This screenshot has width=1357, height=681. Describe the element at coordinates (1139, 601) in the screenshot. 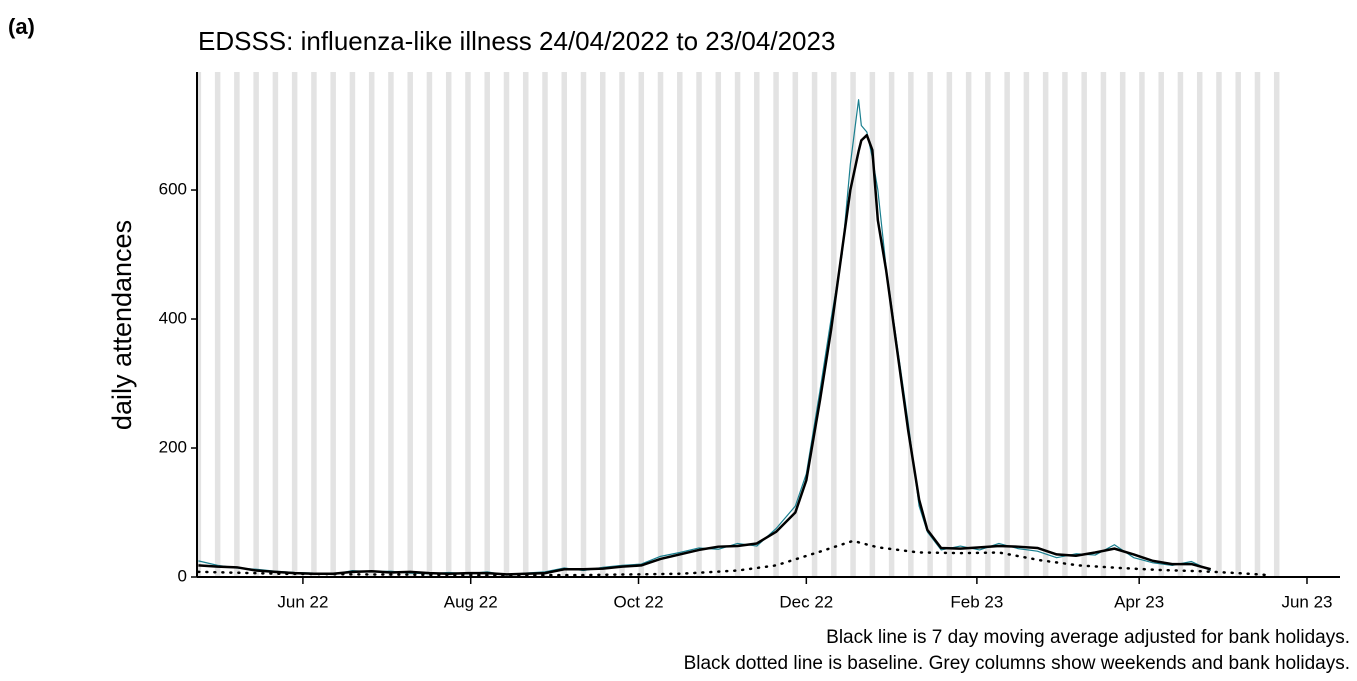

I see `x-tick-label: Apr 23` at that location.